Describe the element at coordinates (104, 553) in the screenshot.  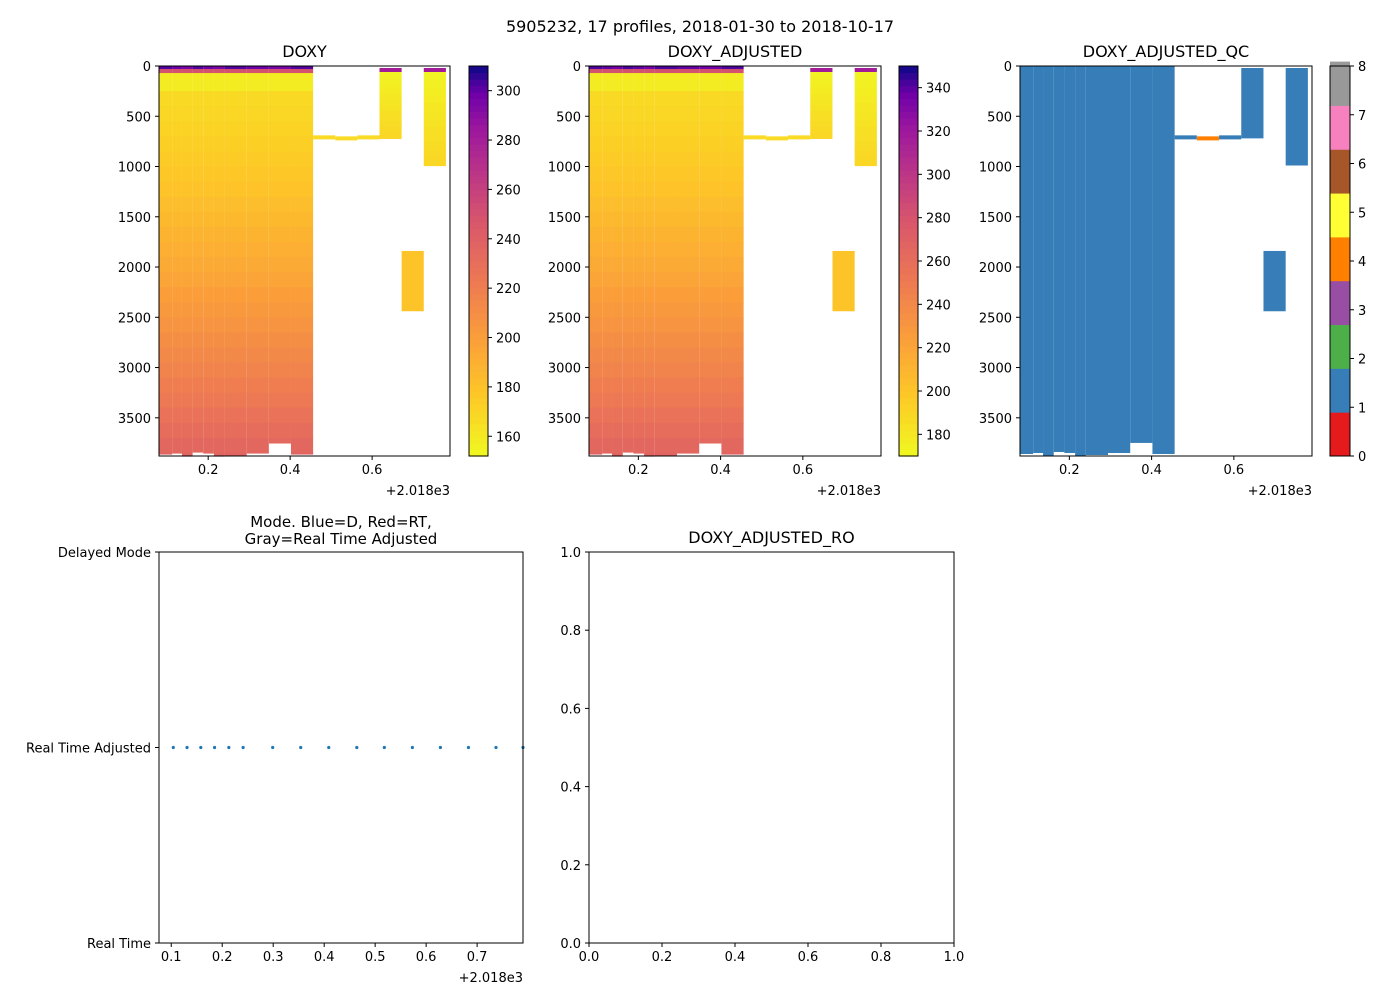
I see `y-tick-label: Delayed Mode` at that location.